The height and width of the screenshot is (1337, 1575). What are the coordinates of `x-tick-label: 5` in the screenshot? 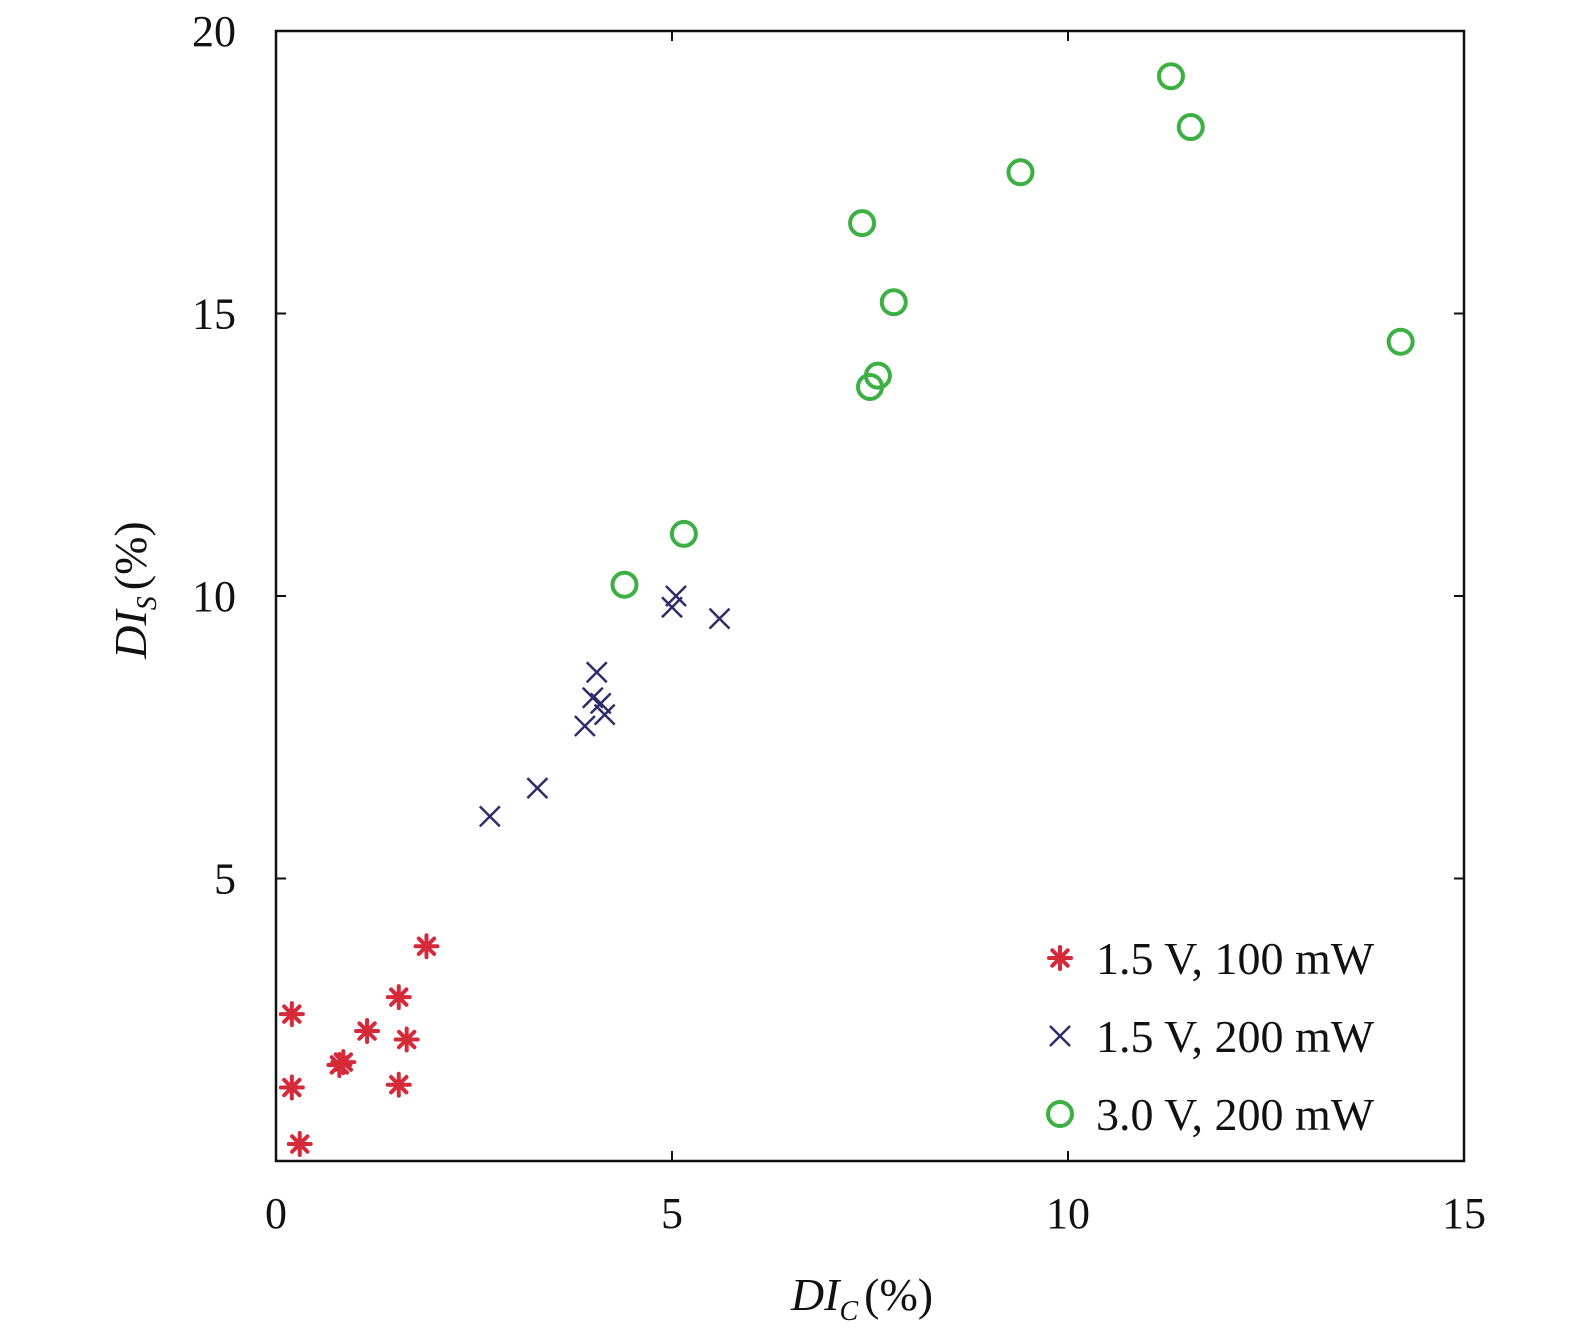 It's located at (672, 1213).